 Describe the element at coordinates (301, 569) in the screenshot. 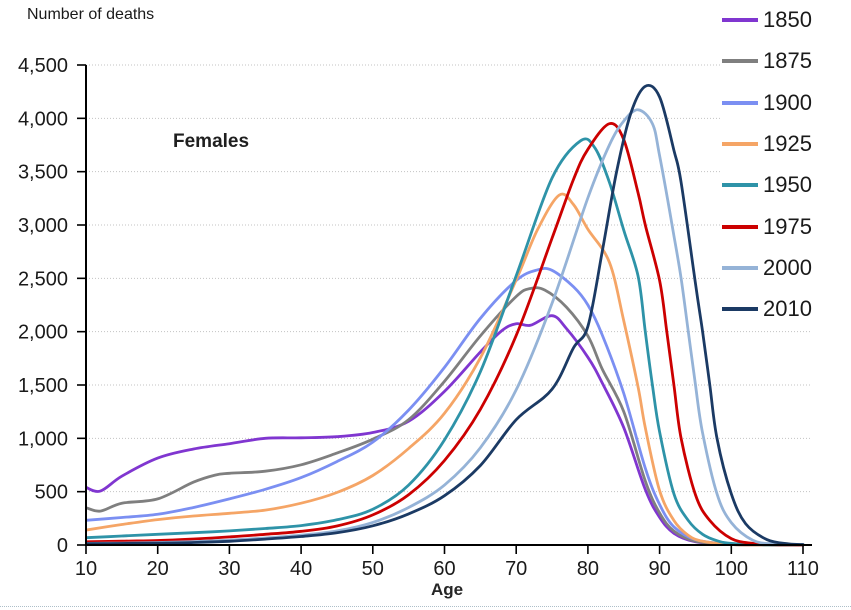

I see `x-tick-label: 40` at that location.